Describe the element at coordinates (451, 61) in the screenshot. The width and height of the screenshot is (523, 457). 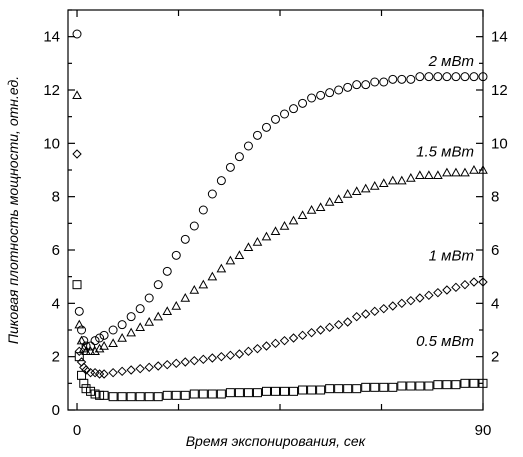
I see `series-label: 2 мВт` at that location.